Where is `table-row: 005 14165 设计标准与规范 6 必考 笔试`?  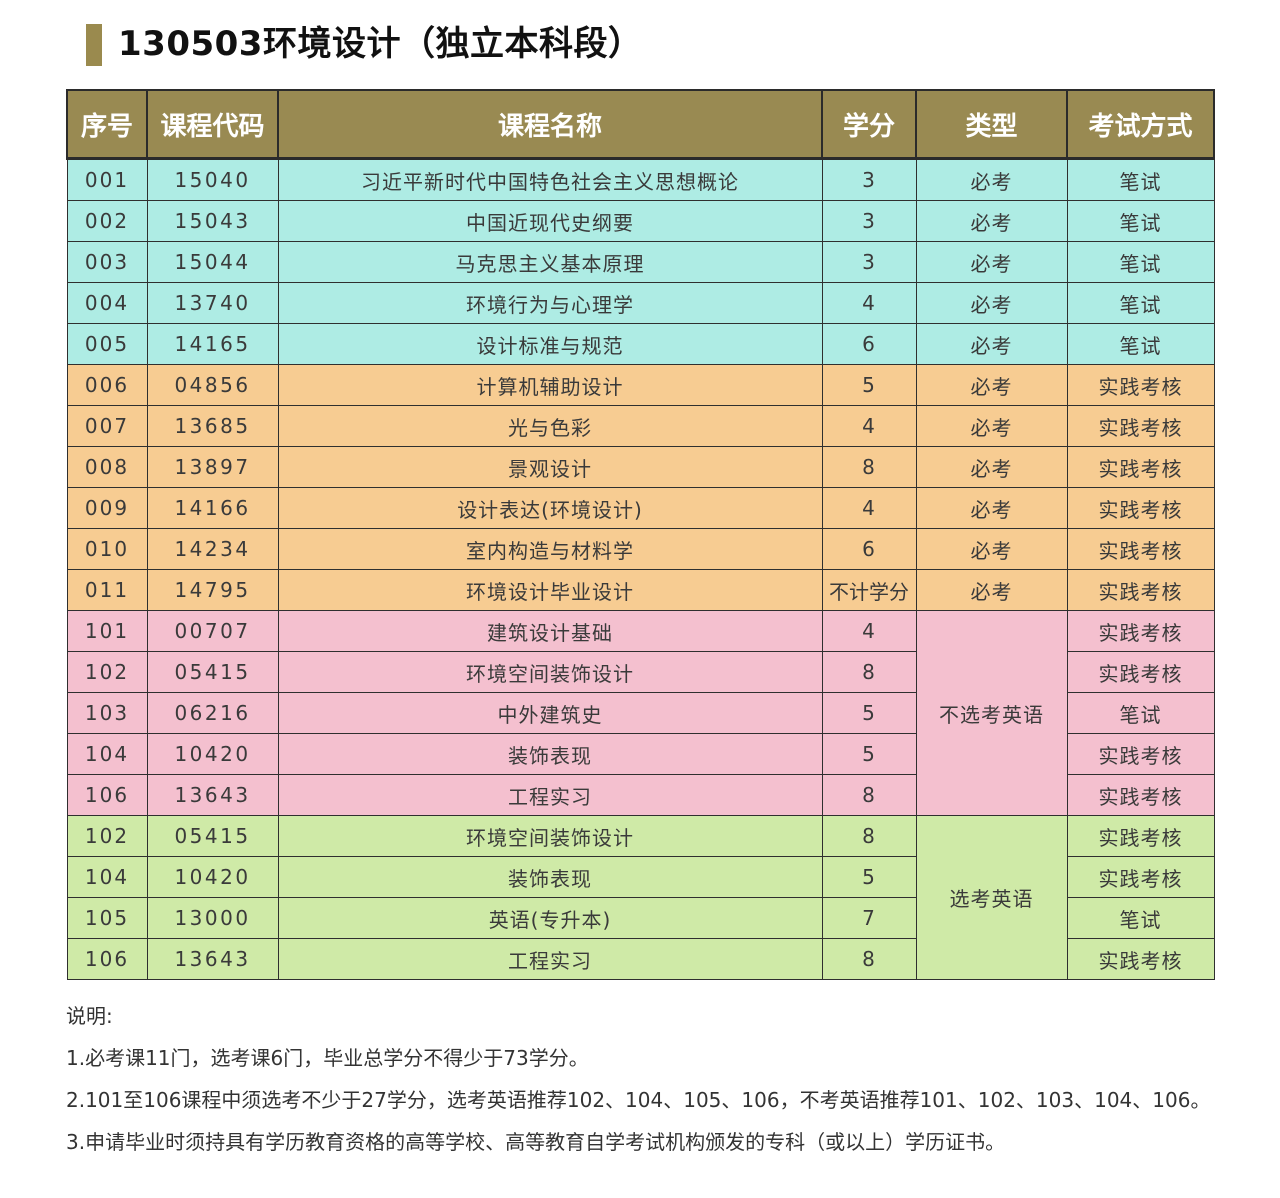
table-row: 005 14165 设计标准与规范 6 必考 笔试 is located at coordinates (640, 344).